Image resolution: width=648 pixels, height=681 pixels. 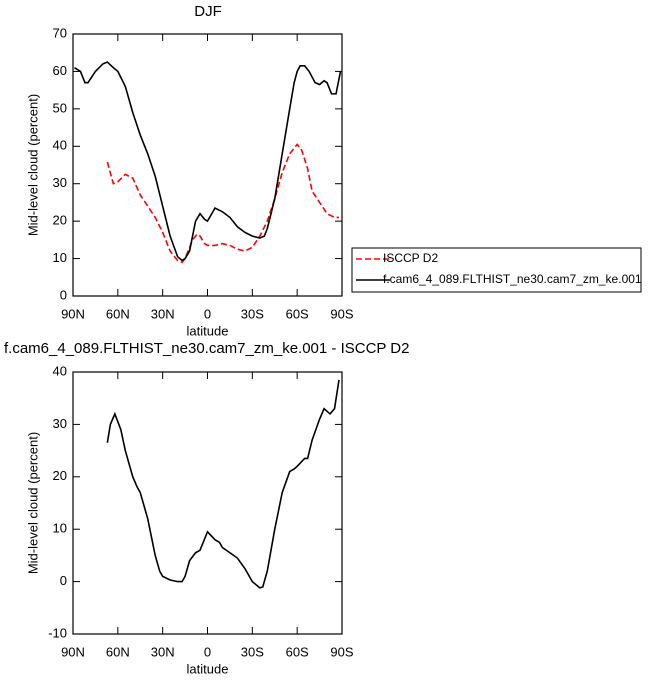 I want to click on y-tick-label: -10, so click(x=57, y=632).